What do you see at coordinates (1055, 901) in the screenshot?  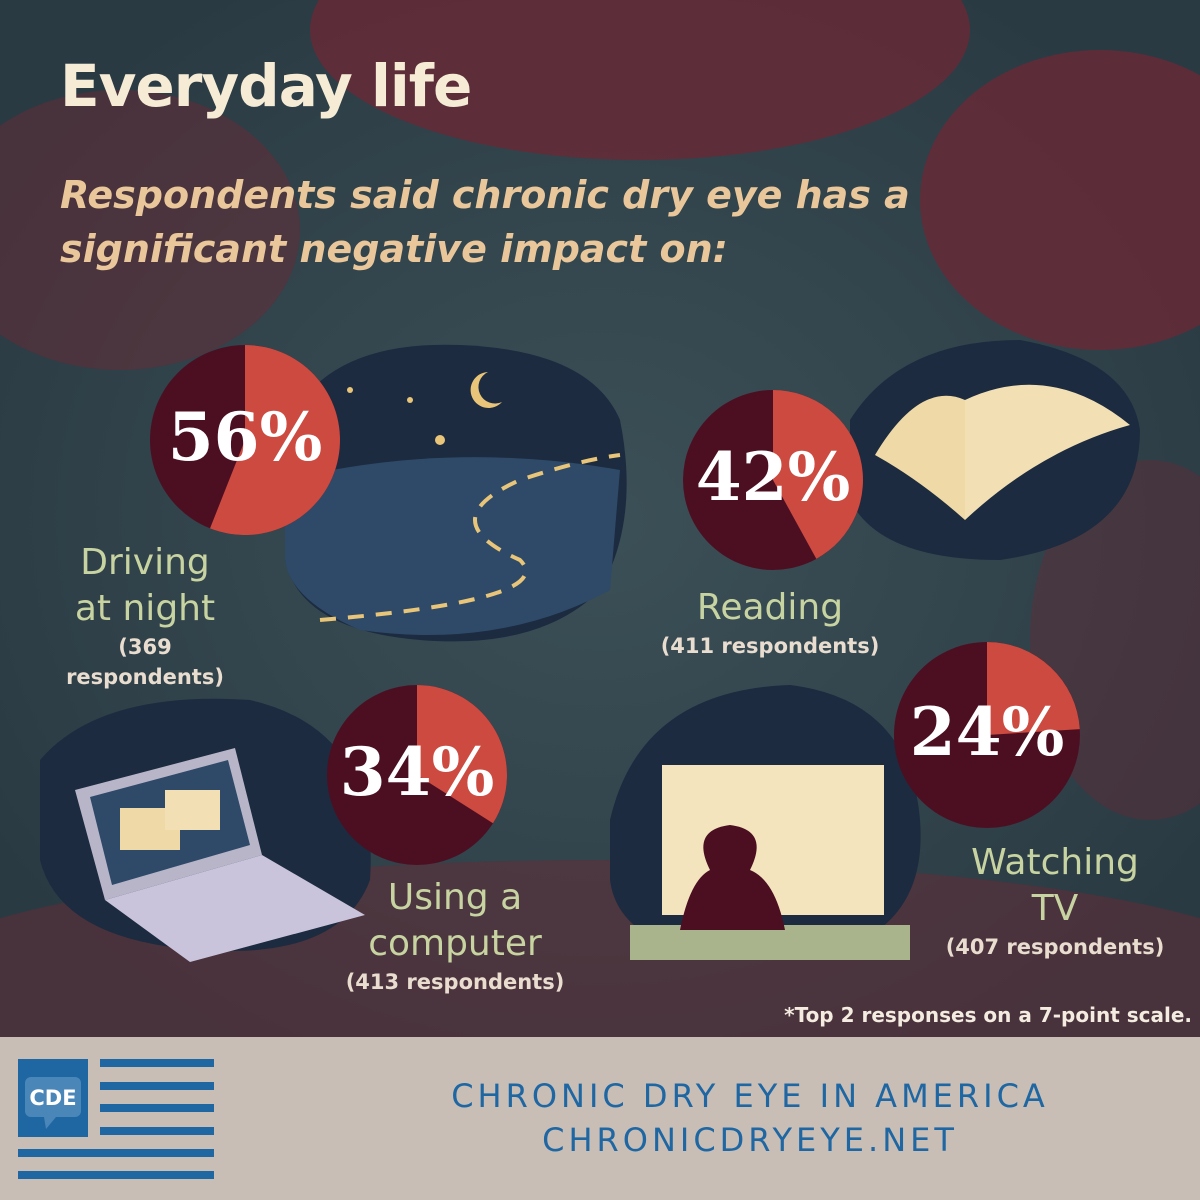 I see `label-tv: Watching TV (407 respondents)` at bounding box center [1055, 901].